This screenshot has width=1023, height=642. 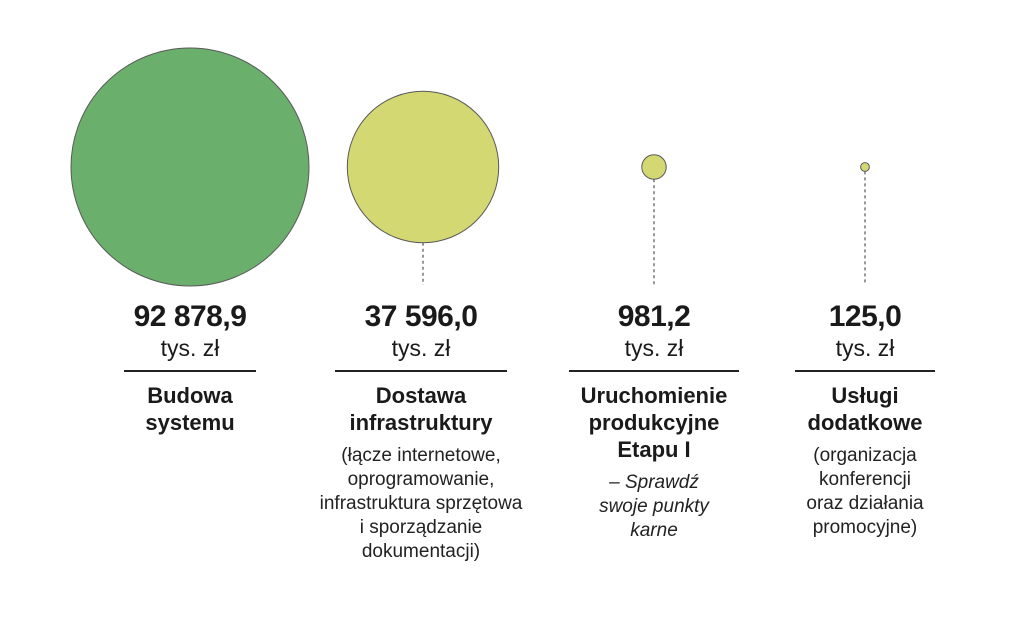 What do you see at coordinates (421, 316) in the screenshot?
I see `value-label: 37 596,0` at bounding box center [421, 316].